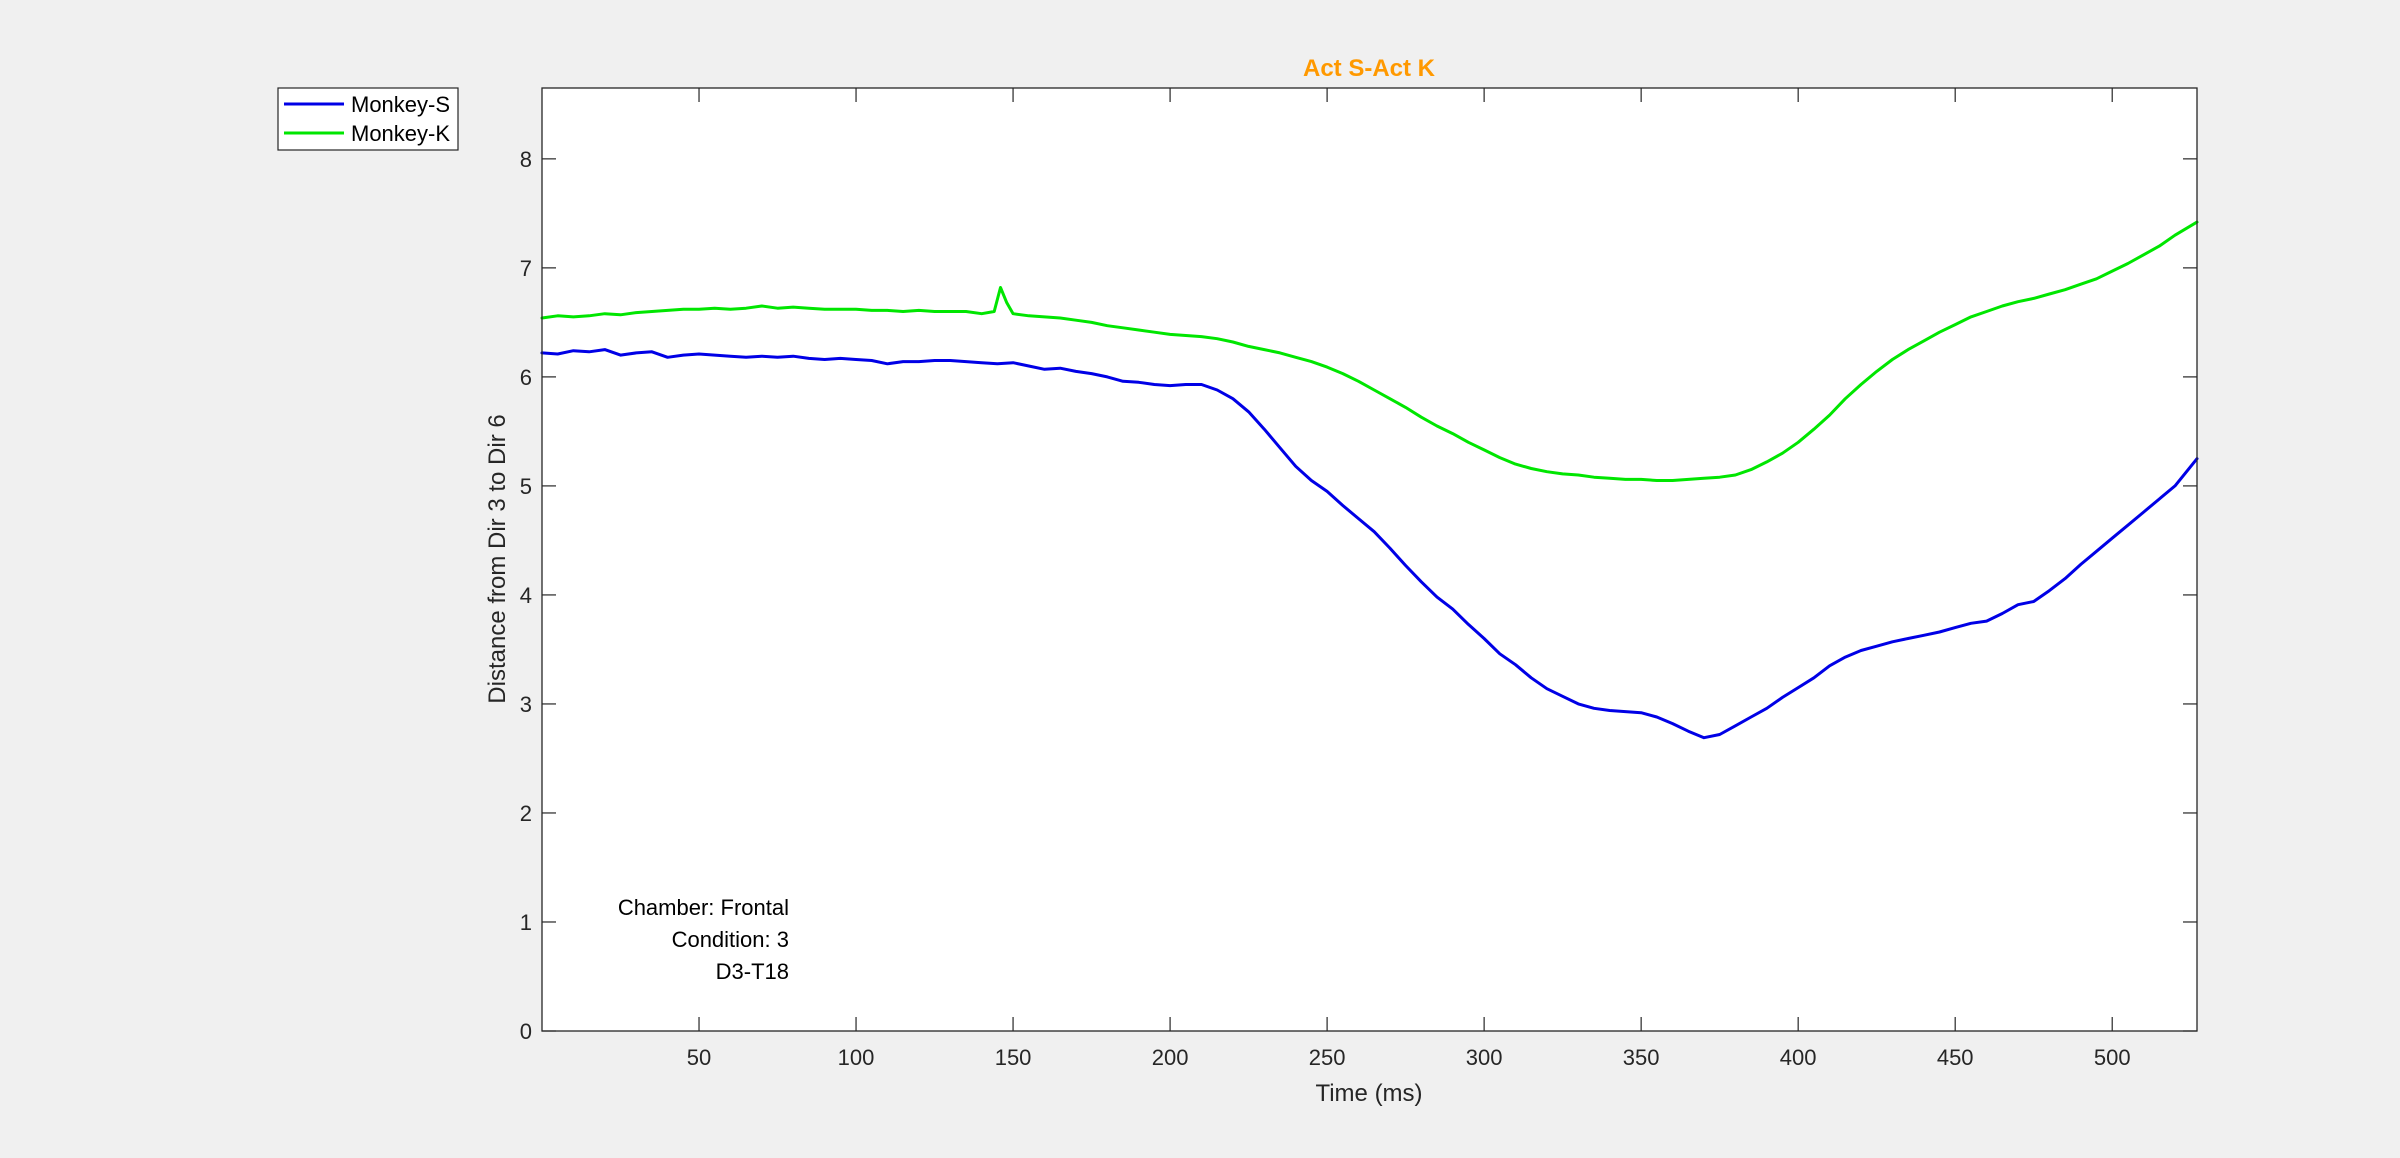 Image resolution: width=2400 pixels, height=1158 pixels. Describe the element at coordinates (856, 1057) in the screenshot. I see `x-tick-label: 100` at that location.